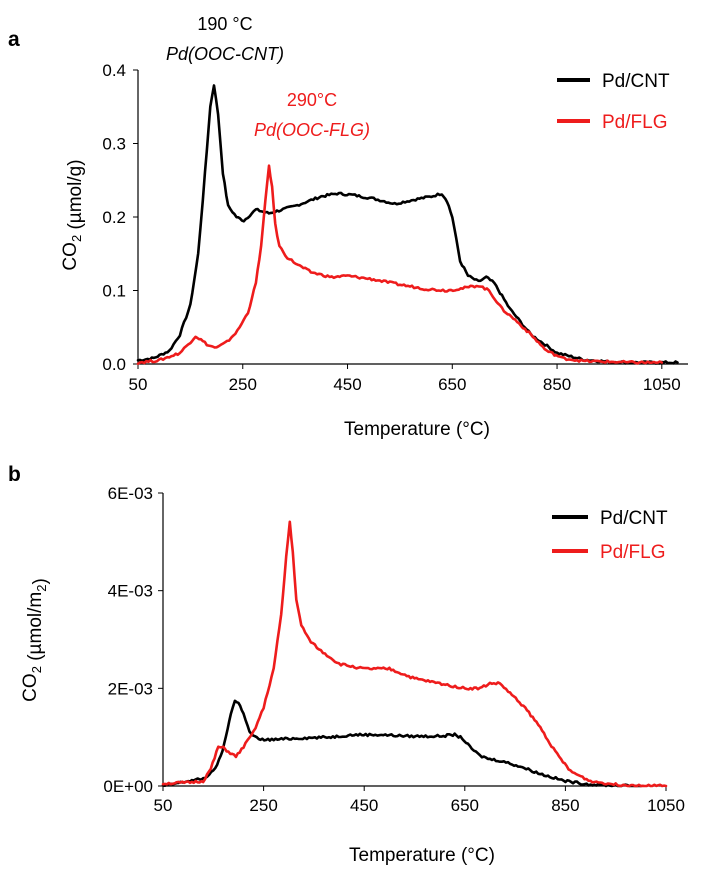  What do you see at coordinates (114, 217) in the screenshot?
I see `y-tick-label: 0.2` at bounding box center [114, 217].